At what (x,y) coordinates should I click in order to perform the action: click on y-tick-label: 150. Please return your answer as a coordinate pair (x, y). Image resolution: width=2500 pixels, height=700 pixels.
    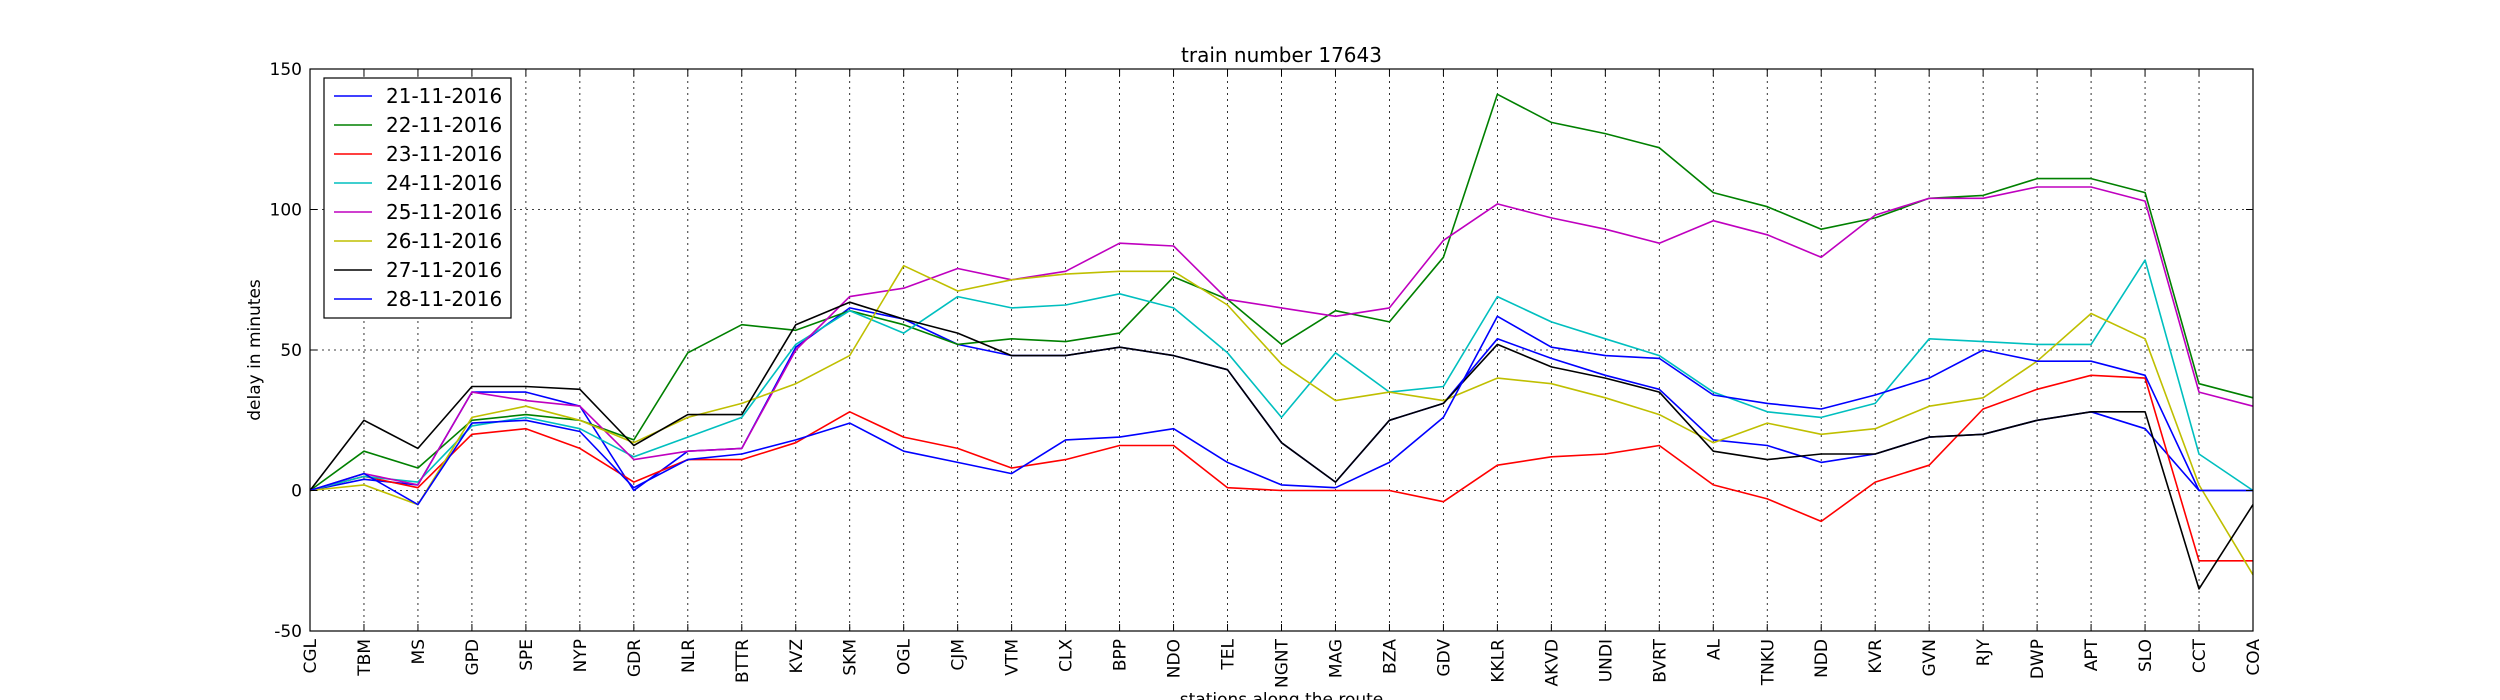
    Looking at the image, I should click on (286, 70).